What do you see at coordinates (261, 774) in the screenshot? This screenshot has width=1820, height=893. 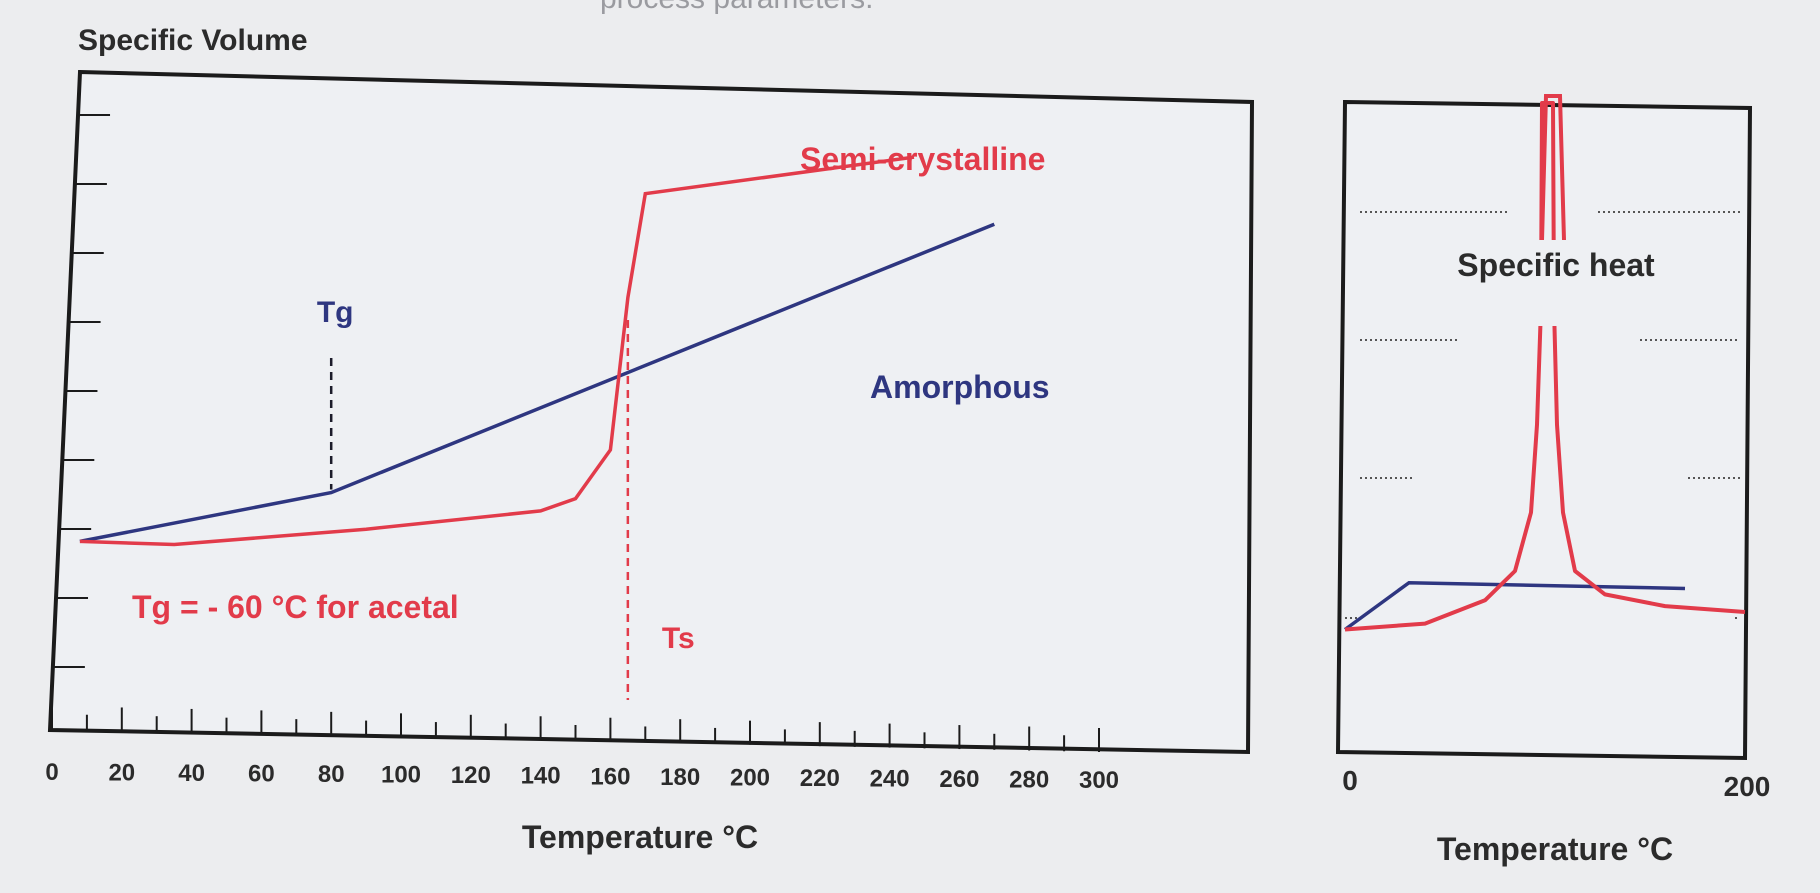 I see `x-tick-label: 60` at bounding box center [261, 774].